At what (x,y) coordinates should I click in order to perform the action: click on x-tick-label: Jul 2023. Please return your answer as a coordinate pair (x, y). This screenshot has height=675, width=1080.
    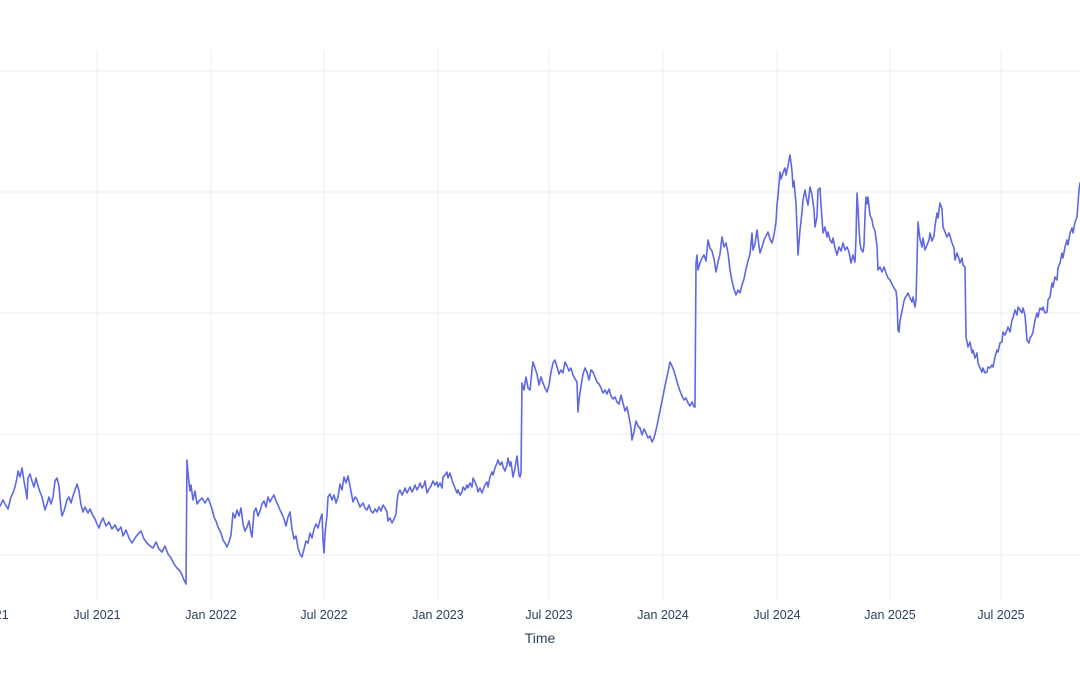
    Looking at the image, I should click on (548, 615).